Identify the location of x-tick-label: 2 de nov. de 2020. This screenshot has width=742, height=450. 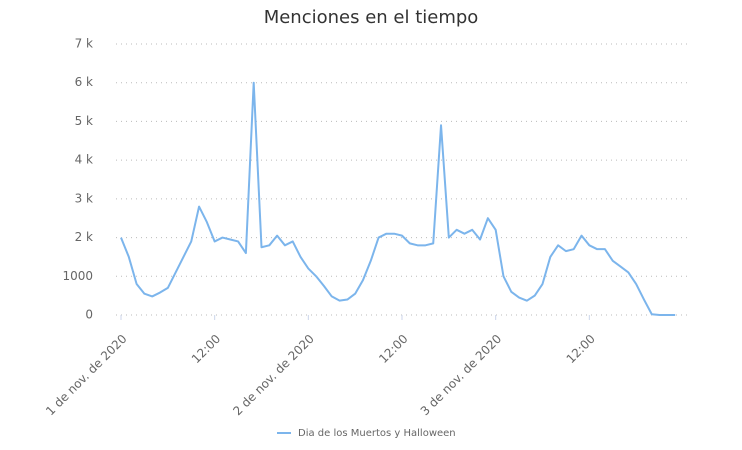
(273, 375).